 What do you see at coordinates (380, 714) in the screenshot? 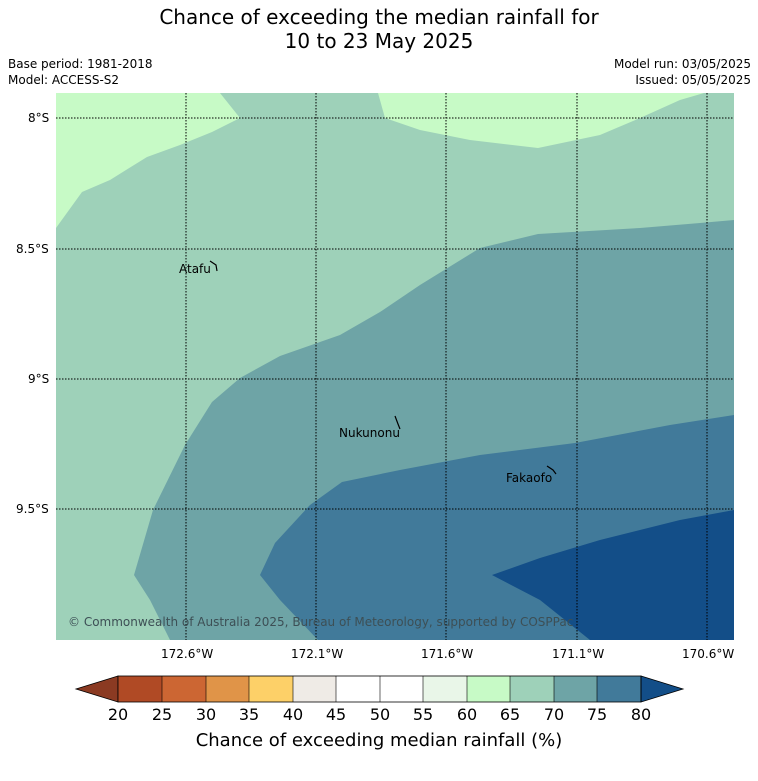
I see `colorbar-tick-50: 50` at bounding box center [380, 714].